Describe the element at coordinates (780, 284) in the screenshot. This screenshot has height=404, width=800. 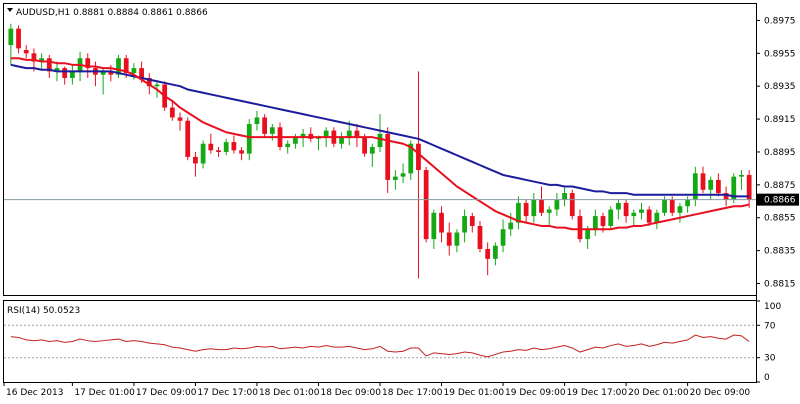
I see `price-tick-label: 0.8815` at that location.